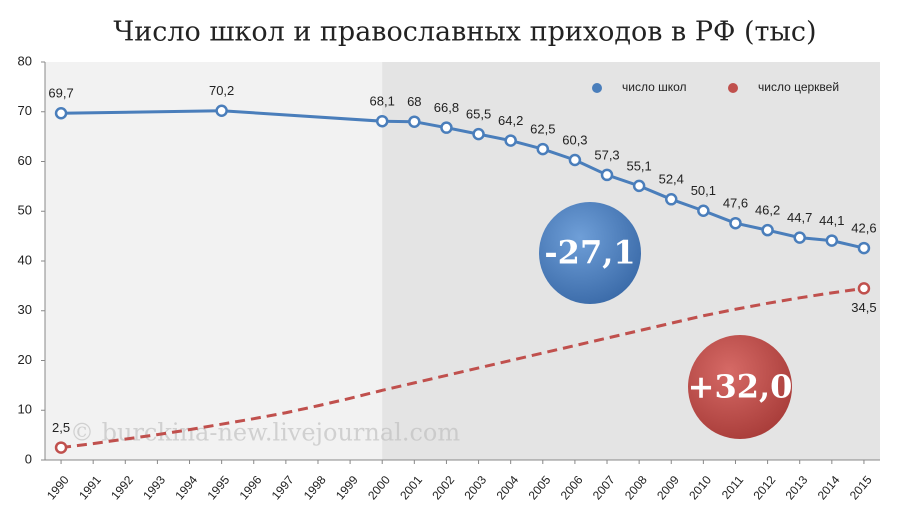 Image resolution: width=900 pixels, height=519 pixels. Describe the element at coordinates (798, 87) in the screenshot. I see `legend-label: число церквей` at that location.